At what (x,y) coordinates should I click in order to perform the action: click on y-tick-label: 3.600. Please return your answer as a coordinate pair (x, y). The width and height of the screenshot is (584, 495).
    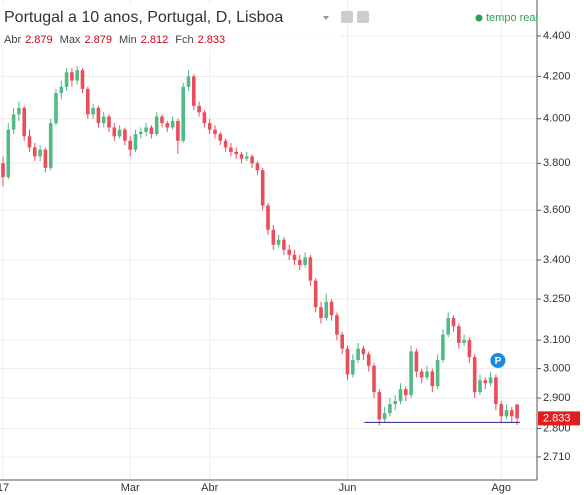
    Looking at the image, I should click on (557, 210).